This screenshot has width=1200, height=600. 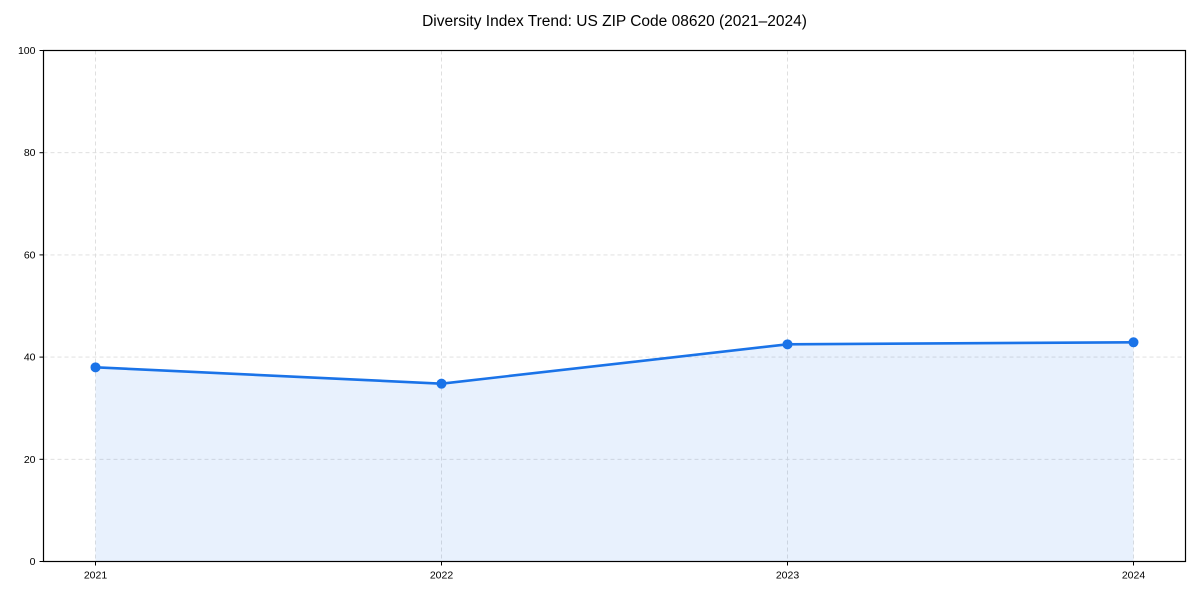 I want to click on y-tick-label: 40, so click(x=30, y=358).